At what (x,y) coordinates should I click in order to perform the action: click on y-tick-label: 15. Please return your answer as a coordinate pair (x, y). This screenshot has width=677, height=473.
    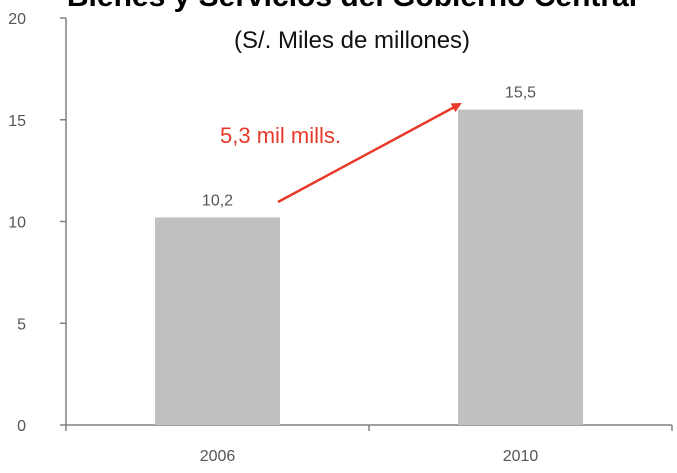
    Looking at the image, I should click on (17, 121).